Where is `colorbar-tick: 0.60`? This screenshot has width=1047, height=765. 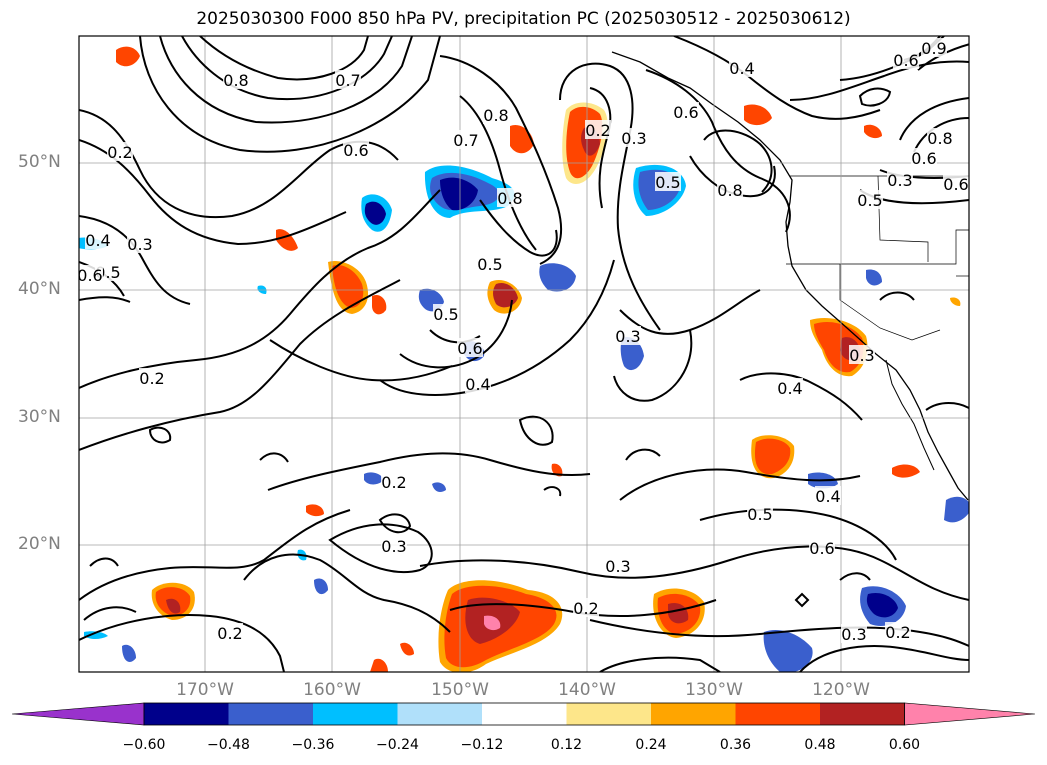 colorbar-tick: 0.60 is located at coordinates (904, 745).